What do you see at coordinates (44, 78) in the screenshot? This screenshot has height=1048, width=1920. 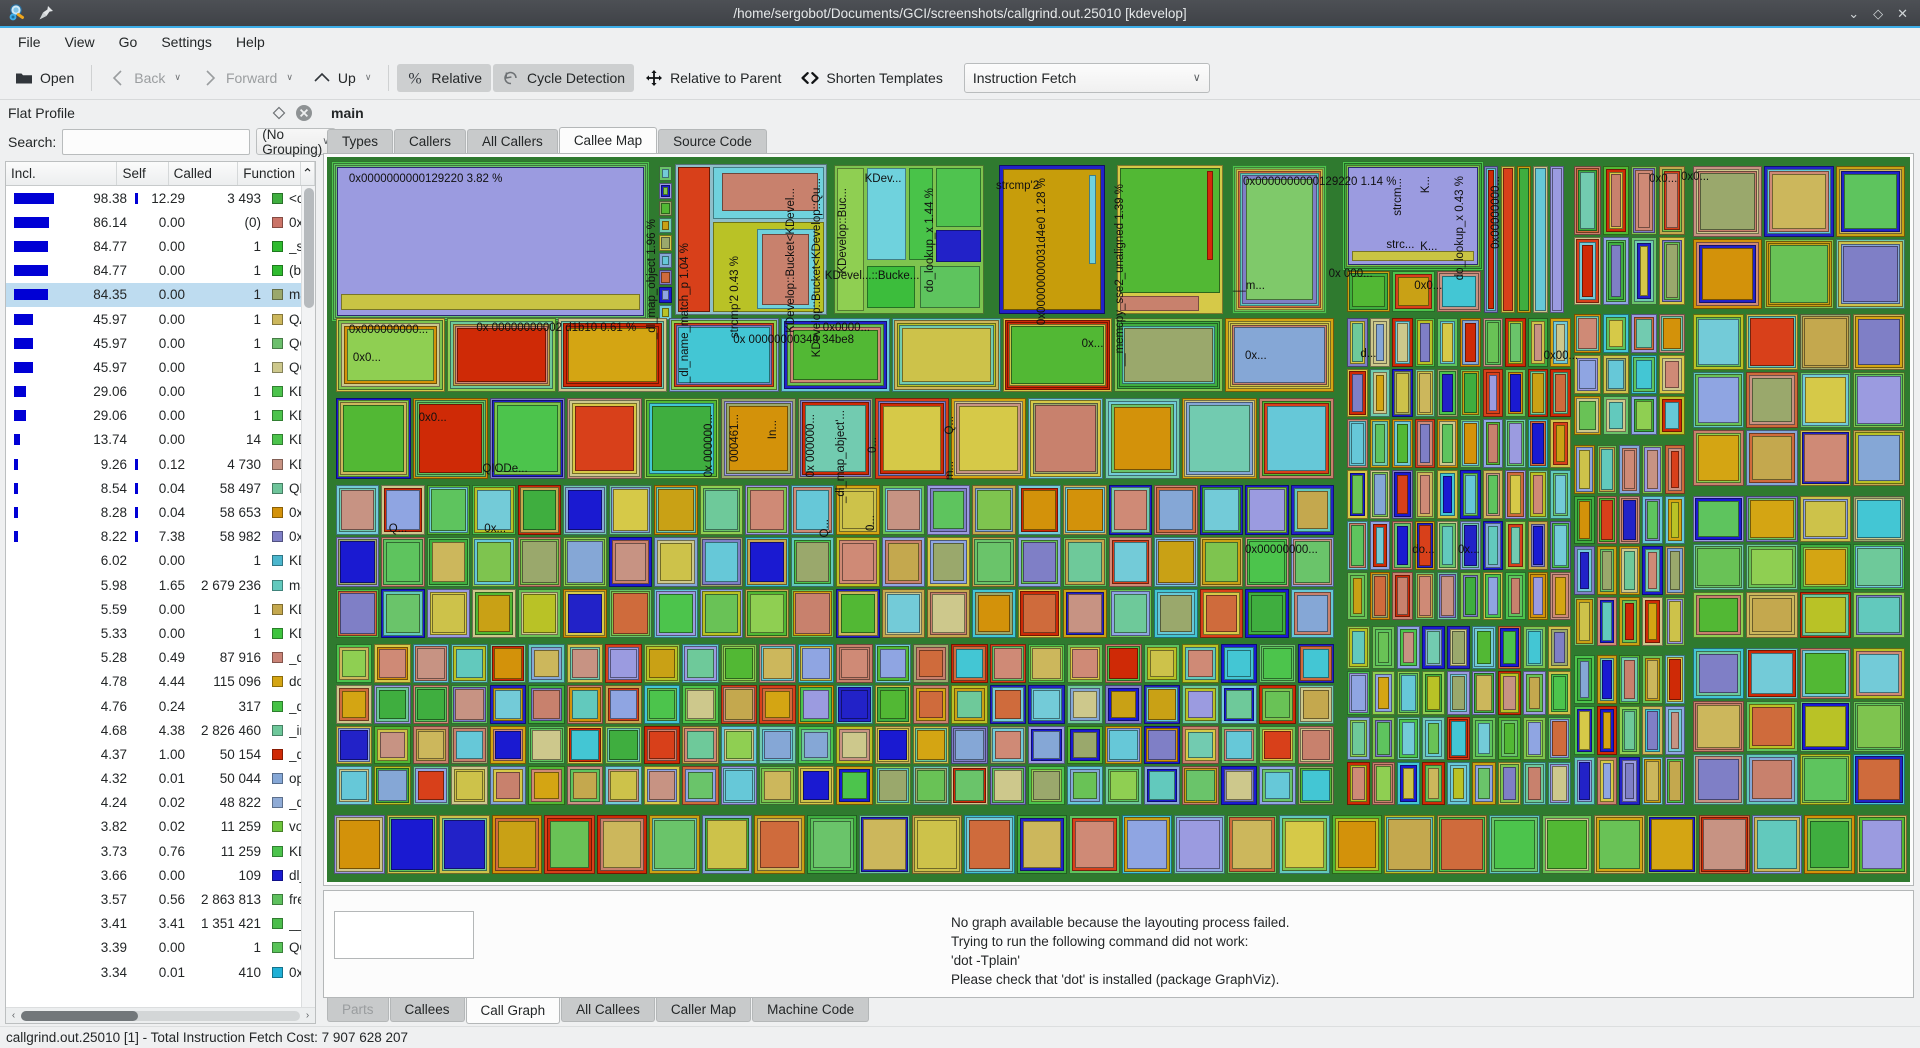 I see `open-button: Open` at bounding box center [44, 78].